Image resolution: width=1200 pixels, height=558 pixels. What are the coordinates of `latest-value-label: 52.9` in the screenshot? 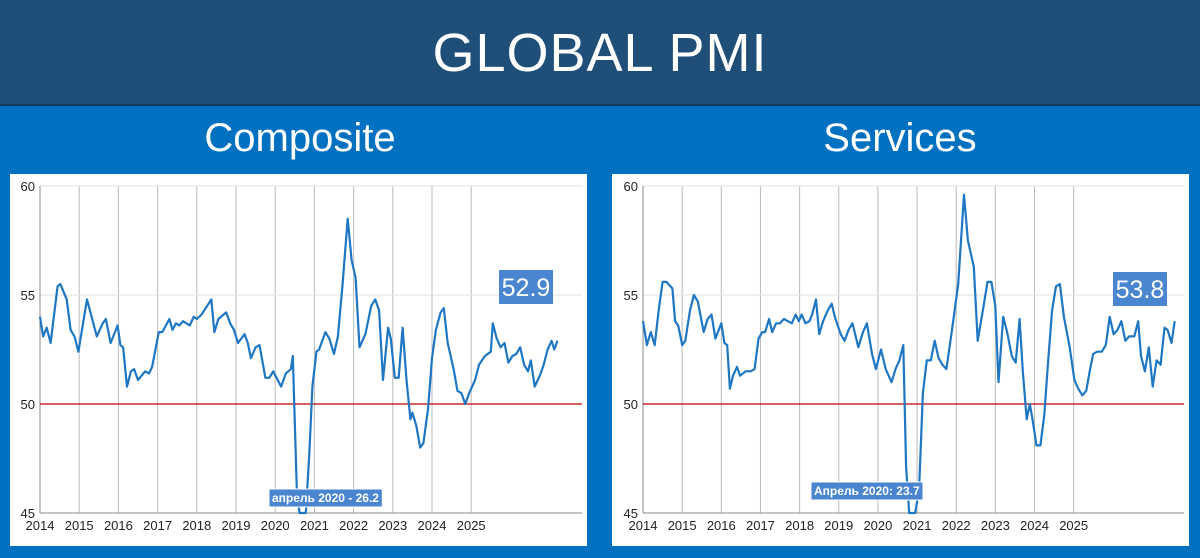 It's located at (526, 288).